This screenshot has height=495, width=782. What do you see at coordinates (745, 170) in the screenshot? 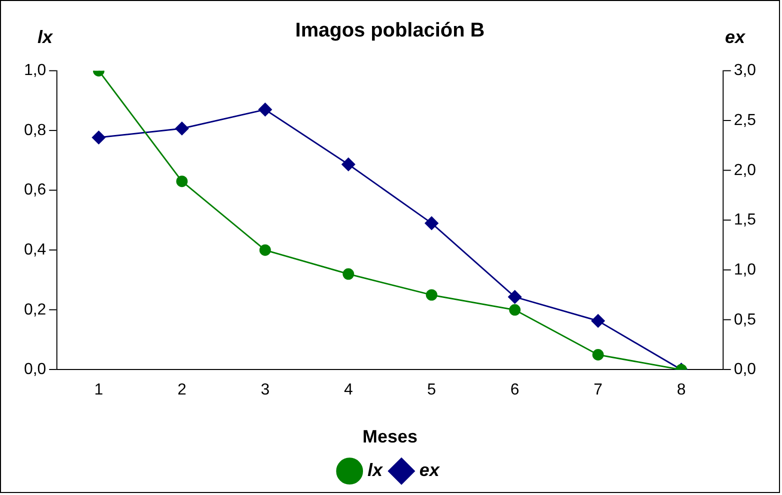
I see `y2-tick-label: 2,0` at bounding box center [745, 170].